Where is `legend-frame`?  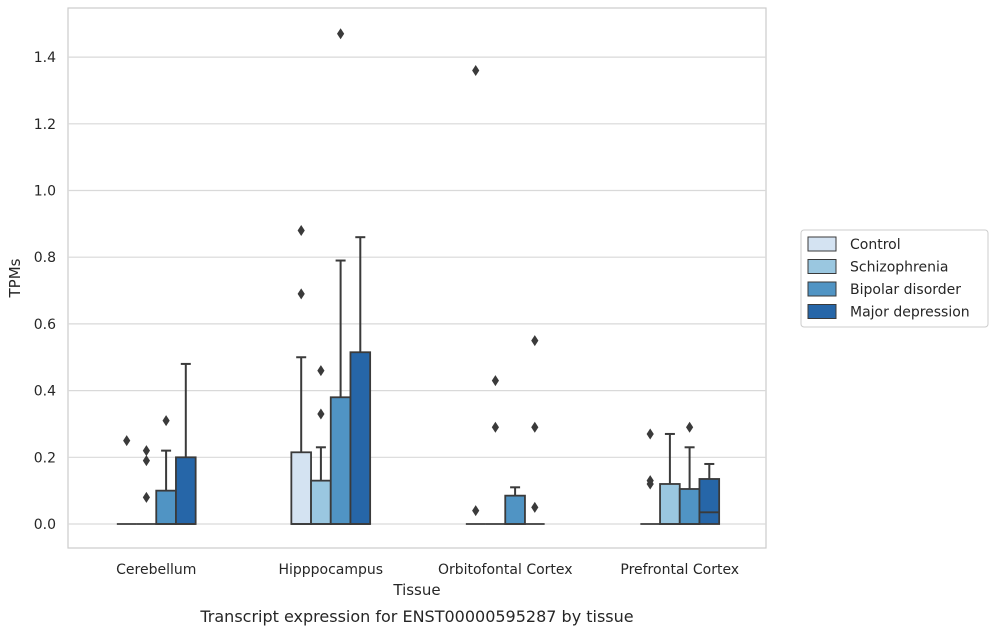 legend-frame is located at coordinates (894, 278).